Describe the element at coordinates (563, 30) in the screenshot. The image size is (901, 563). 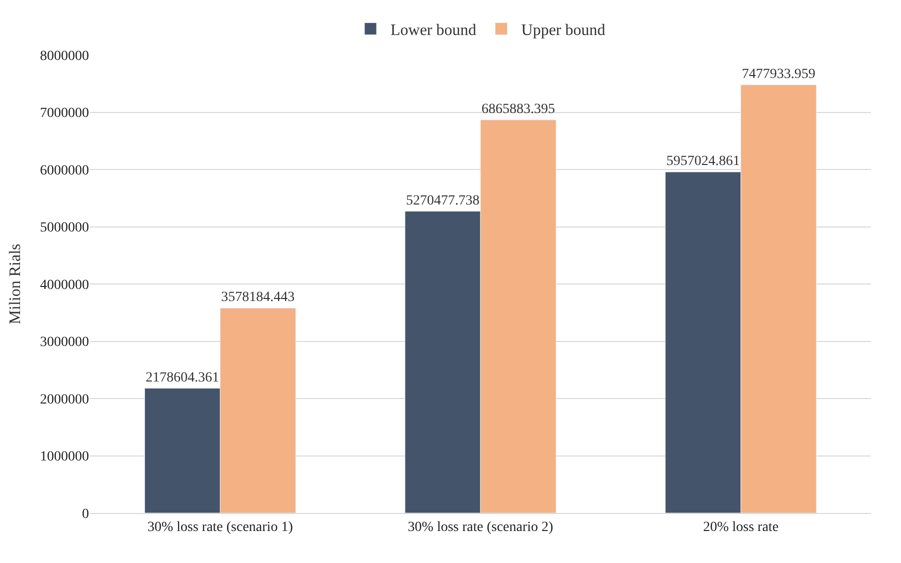
I see `legend-label: Upper bound` at that location.